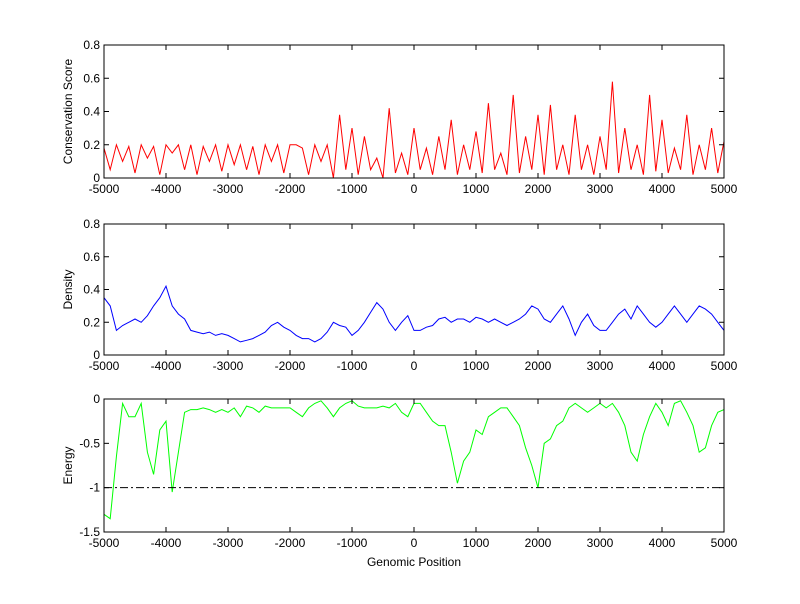  What do you see at coordinates (94, 488) in the screenshot?
I see `y-tick-label: -1` at bounding box center [94, 488].